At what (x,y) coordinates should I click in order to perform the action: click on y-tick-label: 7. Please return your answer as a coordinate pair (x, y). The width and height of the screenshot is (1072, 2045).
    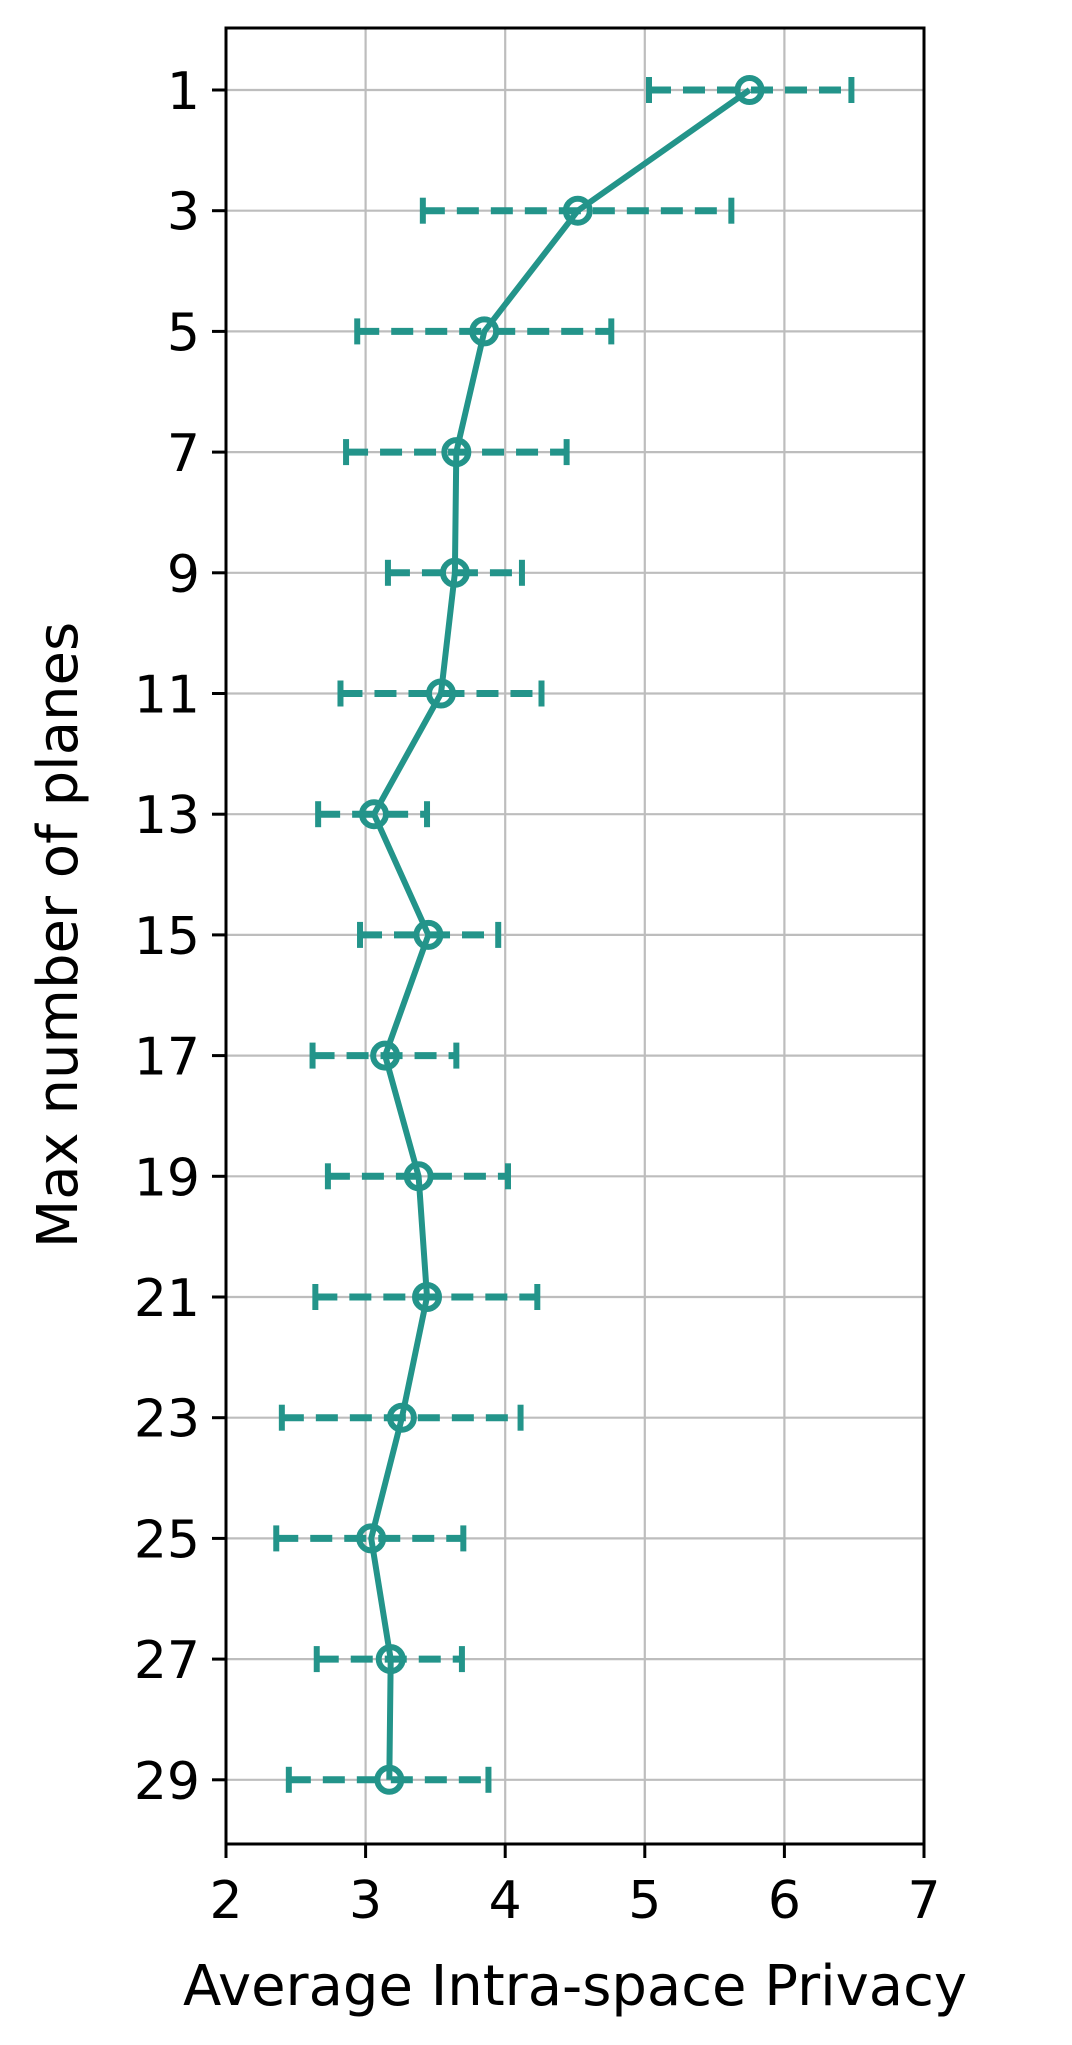
    Looking at the image, I should click on (183, 454).